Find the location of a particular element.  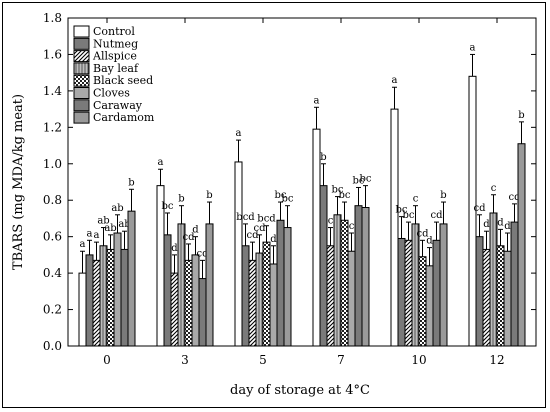

legend-label: Cardamom is located at coordinates (124, 117).